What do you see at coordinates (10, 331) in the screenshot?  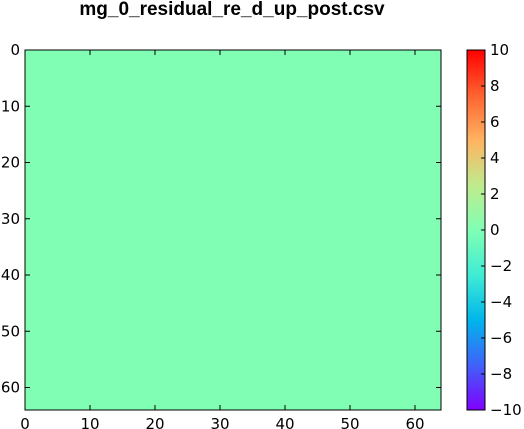 I see `y-tick-label: 50` at bounding box center [10, 331].